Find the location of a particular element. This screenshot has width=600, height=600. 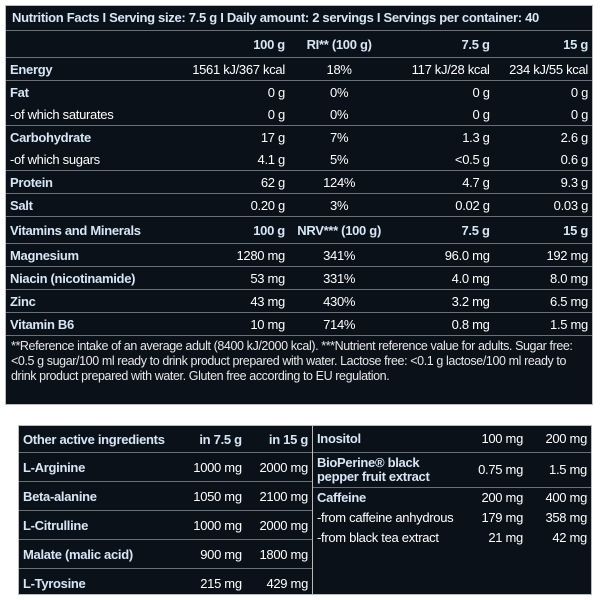

row: Carbohydrate 17 g 7% 1.3 g 2.6 g is located at coordinates (299, 136).